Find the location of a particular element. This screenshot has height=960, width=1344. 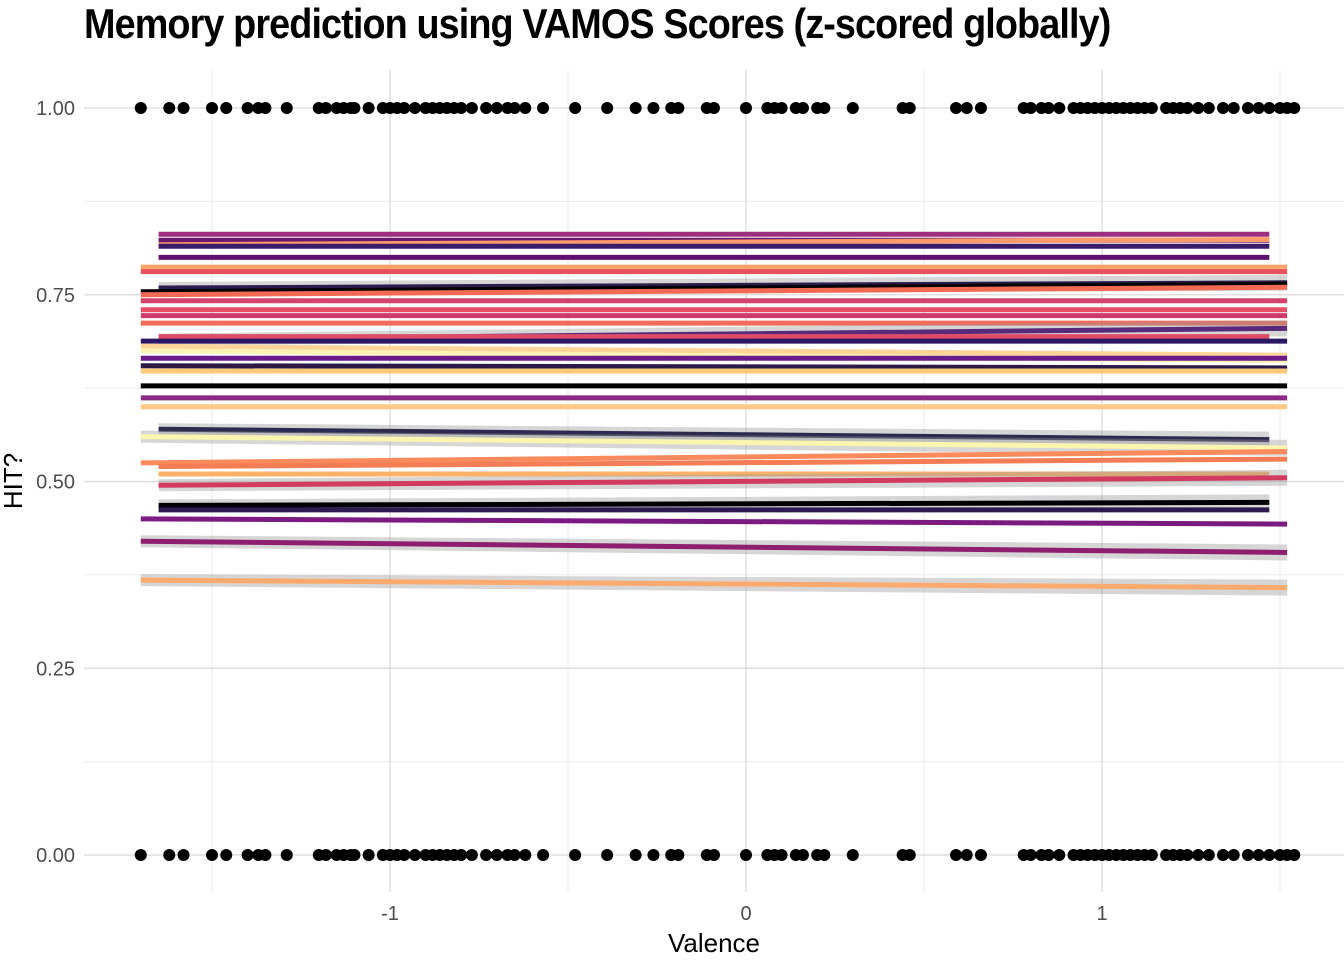

y-tick-label: 0.75 is located at coordinates (55, 296).